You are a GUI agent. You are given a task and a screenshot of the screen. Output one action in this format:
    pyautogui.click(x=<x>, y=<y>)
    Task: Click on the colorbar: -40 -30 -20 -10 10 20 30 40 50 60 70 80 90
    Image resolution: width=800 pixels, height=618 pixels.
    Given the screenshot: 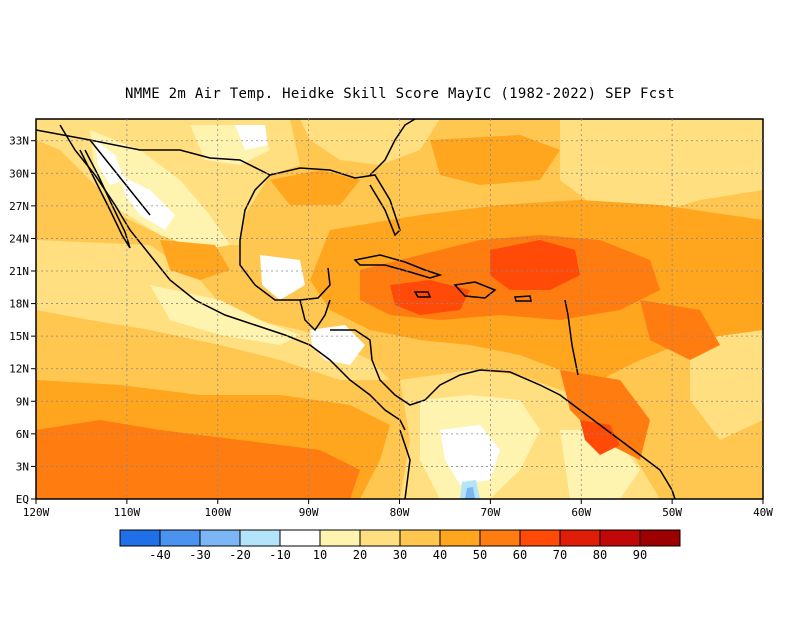 What is the action you would take?
    pyautogui.click(x=400, y=545)
    